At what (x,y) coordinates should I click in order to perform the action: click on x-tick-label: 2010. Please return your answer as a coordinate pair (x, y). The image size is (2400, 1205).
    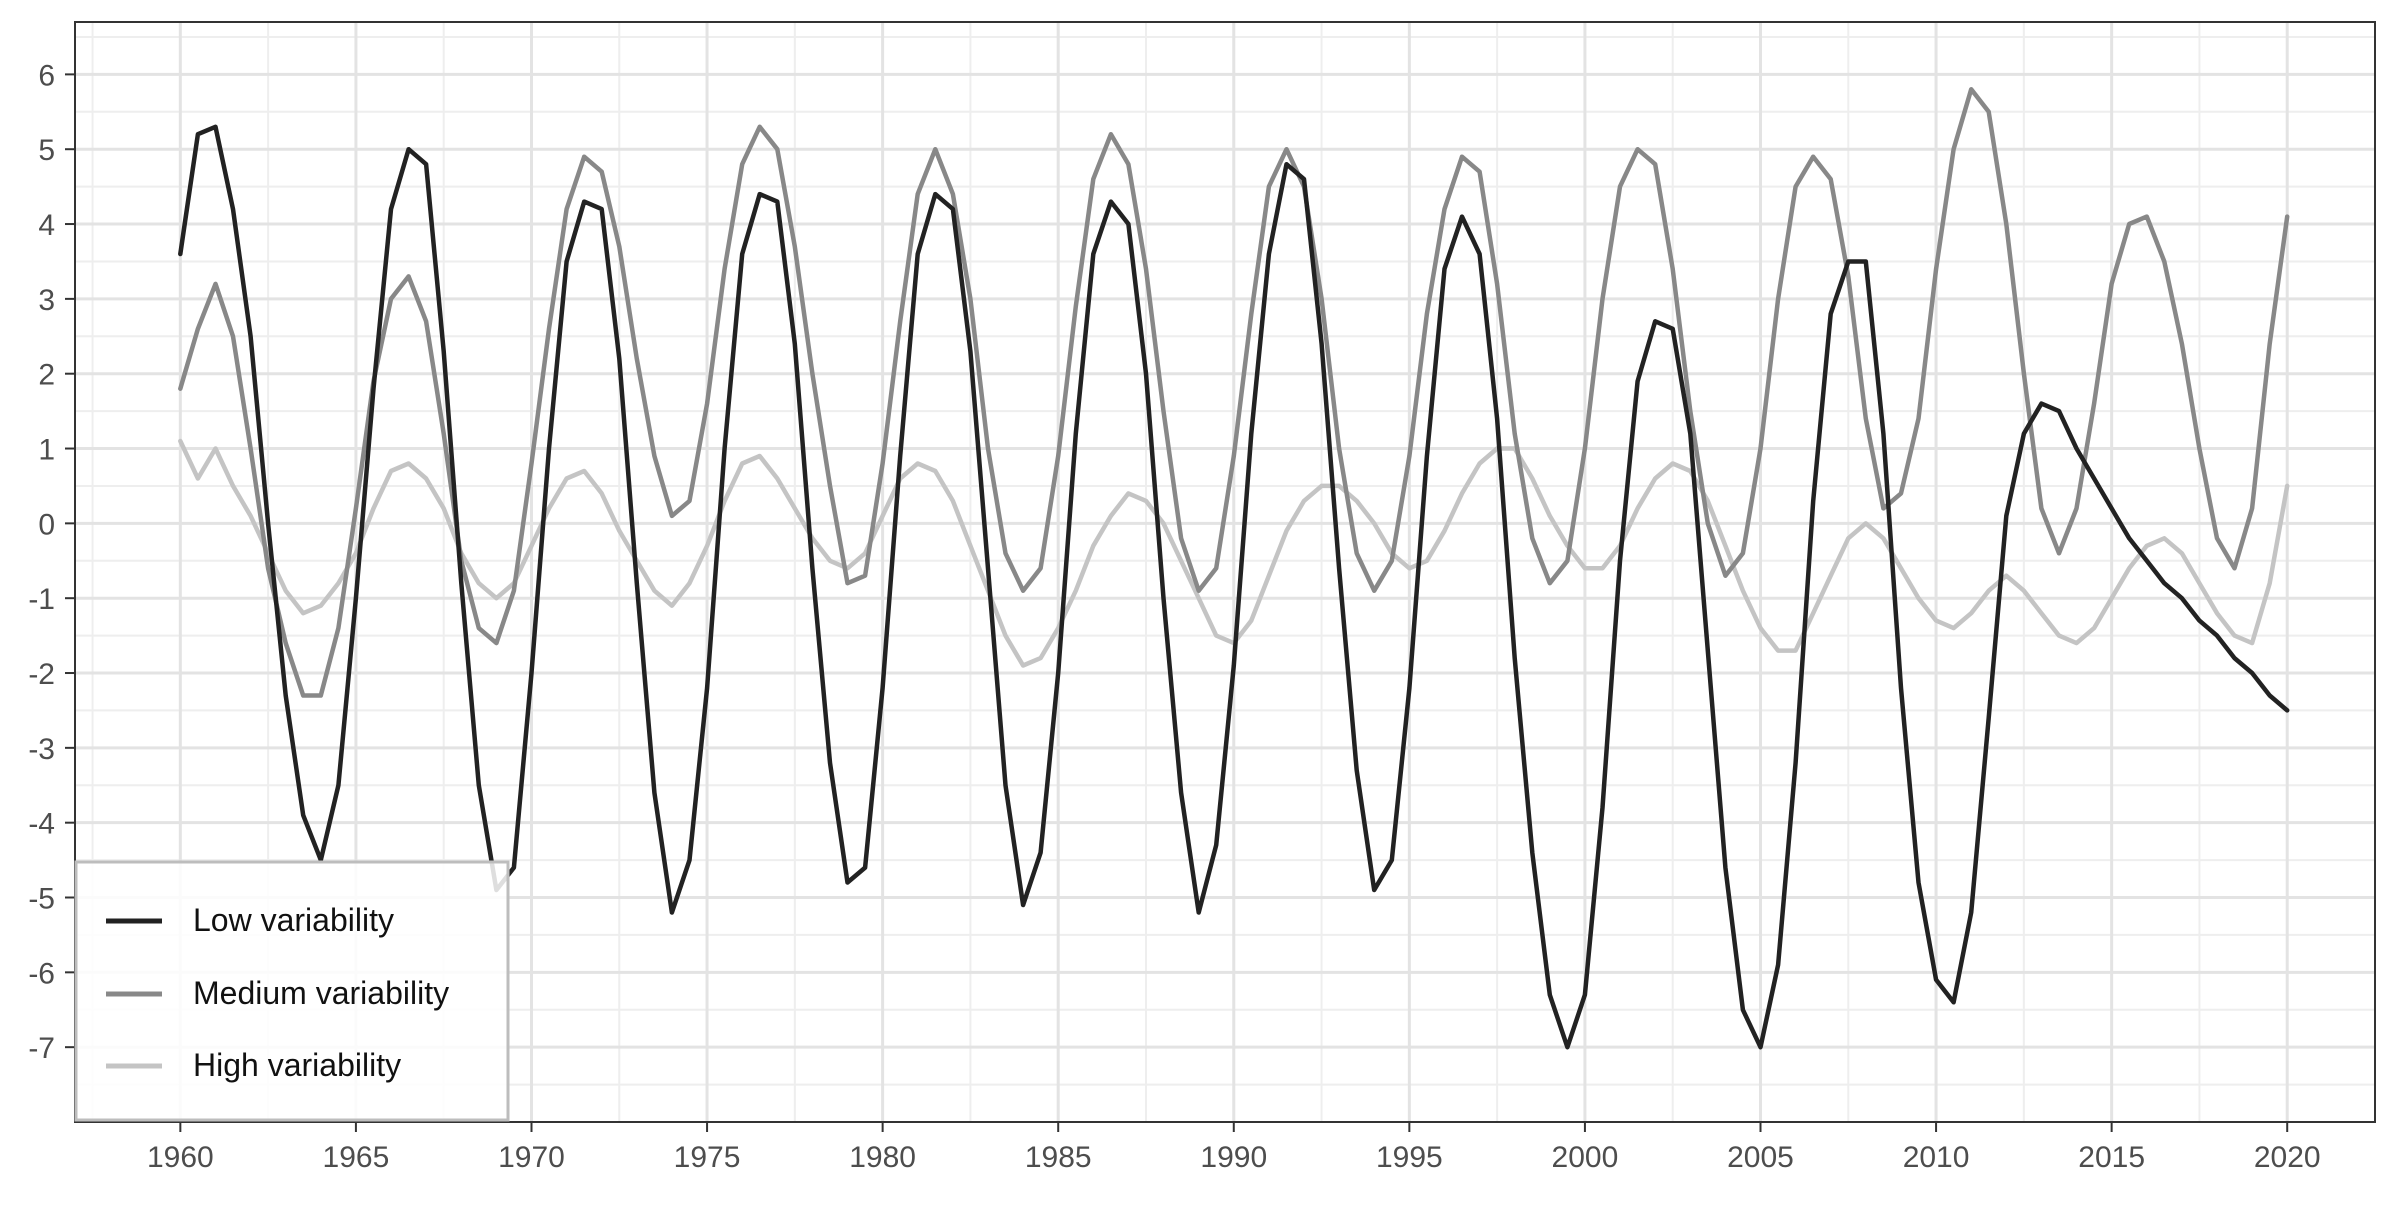
    Looking at the image, I should click on (1936, 1157).